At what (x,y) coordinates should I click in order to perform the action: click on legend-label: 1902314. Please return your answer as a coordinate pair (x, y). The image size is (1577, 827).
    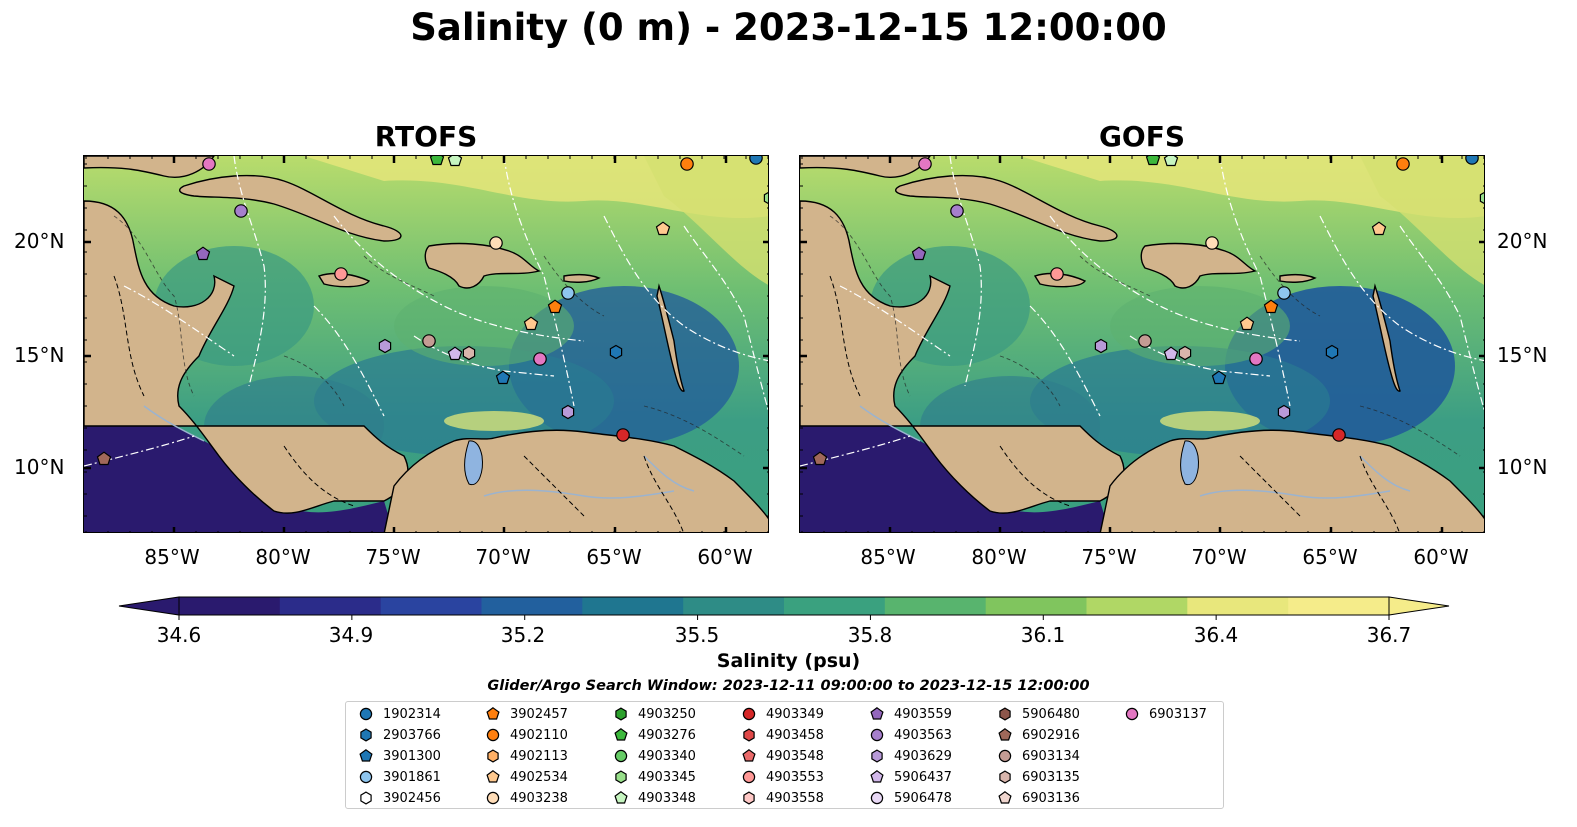
    Looking at the image, I should click on (412, 714).